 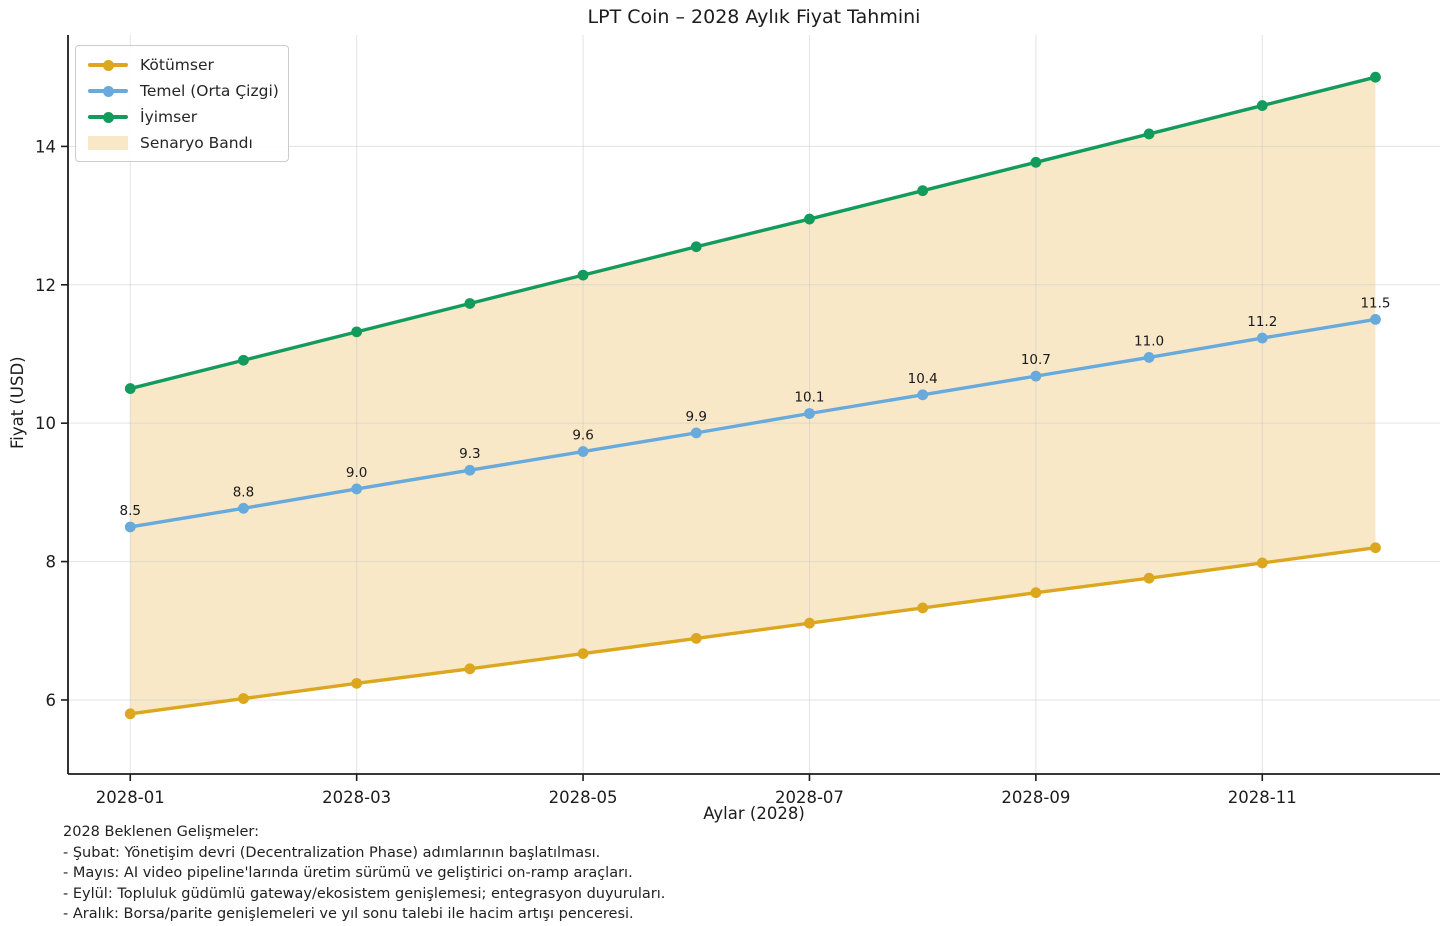 I want to click on x-tick-label: 2028-11, so click(x=1262, y=797).